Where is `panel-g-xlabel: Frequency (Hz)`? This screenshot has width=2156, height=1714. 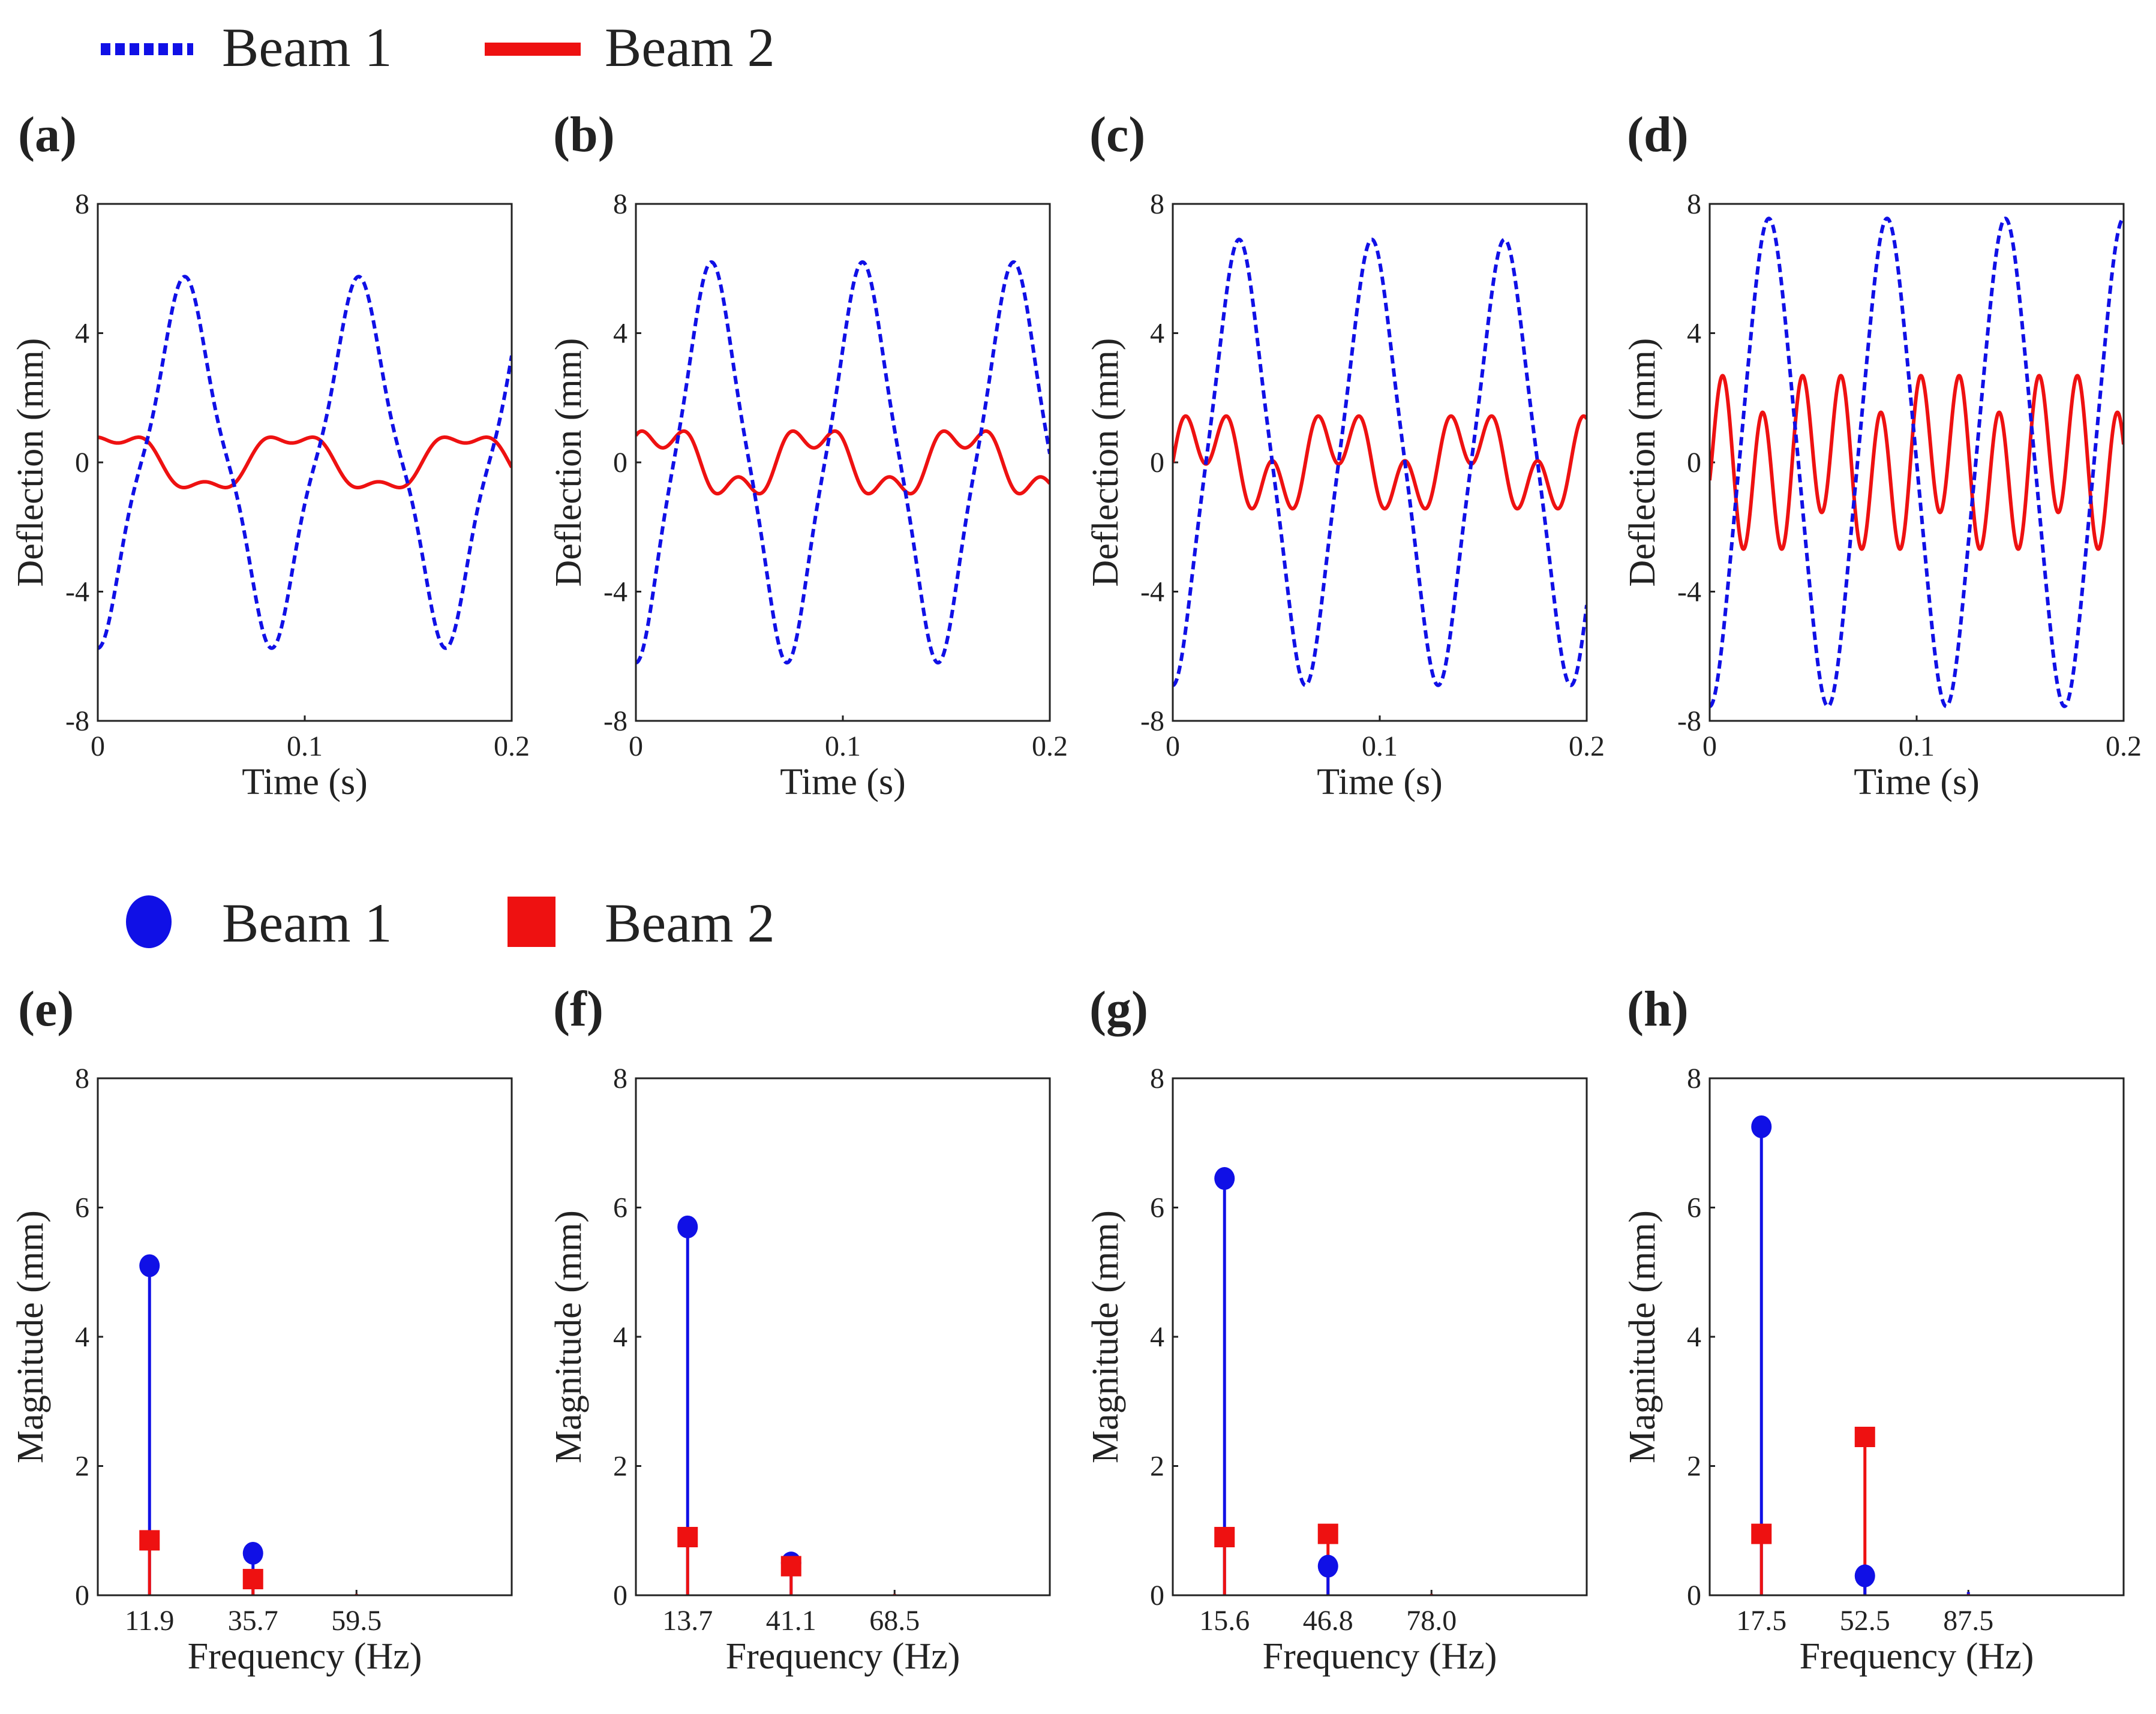 panel-g-xlabel: Frequency (Hz) is located at coordinates (1380, 1657).